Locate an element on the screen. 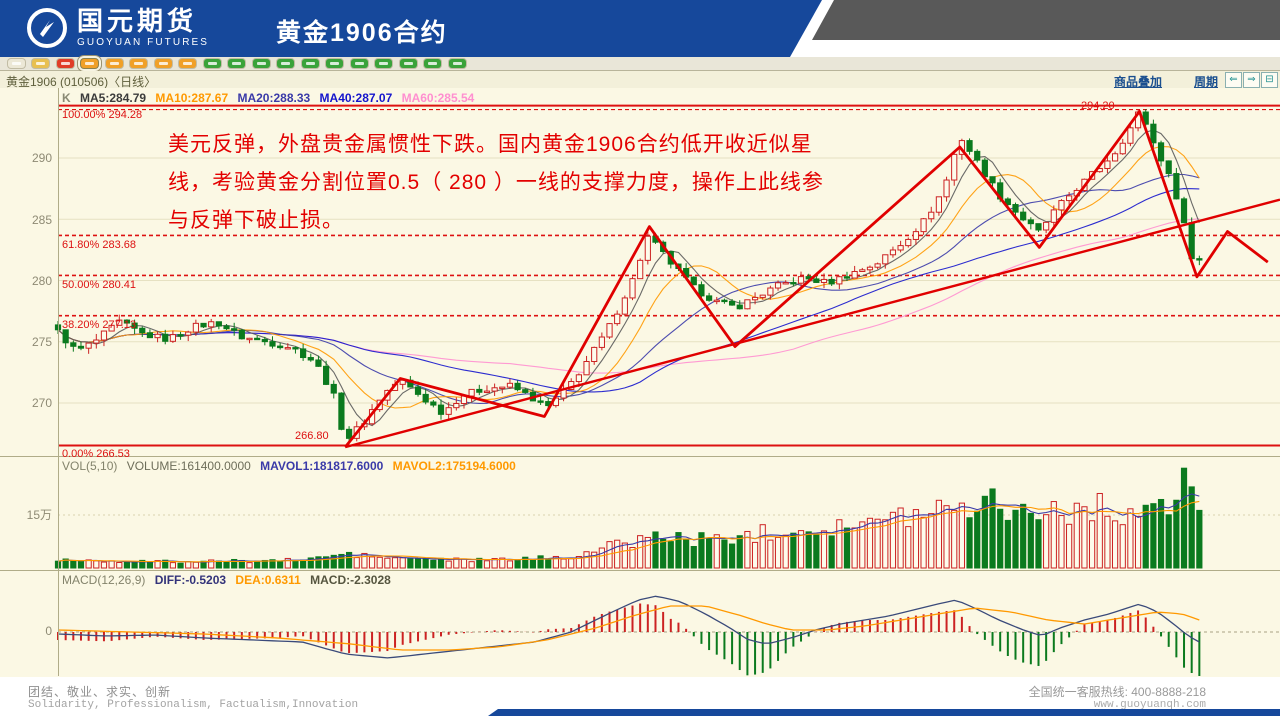  tool-green-6-icon is located at coordinates (334, 63).